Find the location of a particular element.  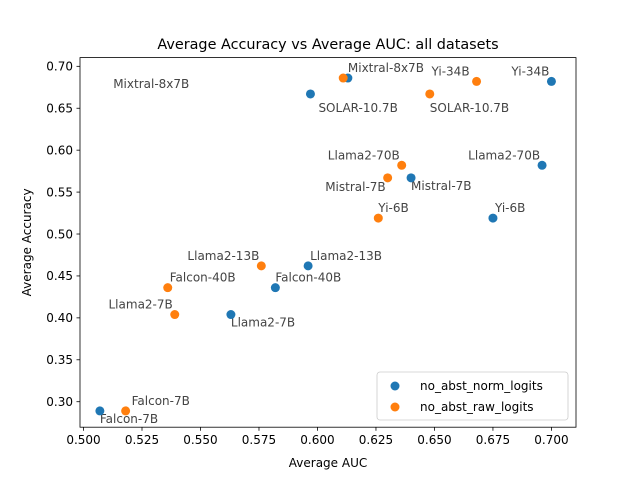

x-tick-label: 0.625 is located at coordinates (376, 440).